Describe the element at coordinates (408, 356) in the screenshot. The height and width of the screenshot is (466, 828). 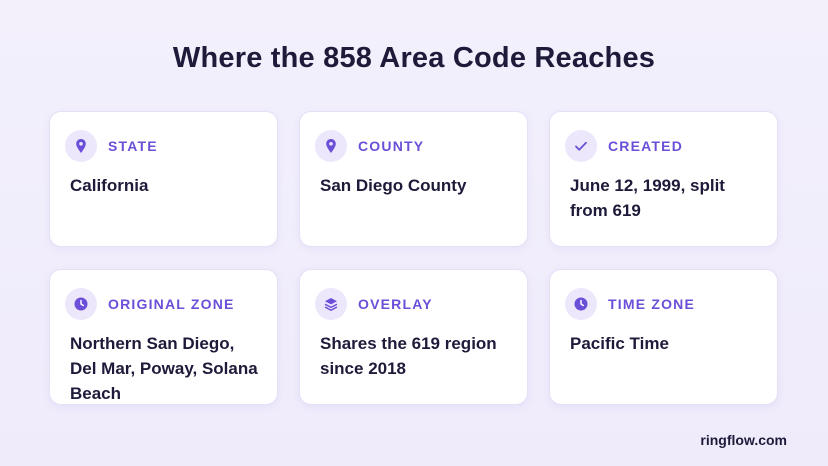
I see `card-value: Shares the 619 region since 2018` at that location.